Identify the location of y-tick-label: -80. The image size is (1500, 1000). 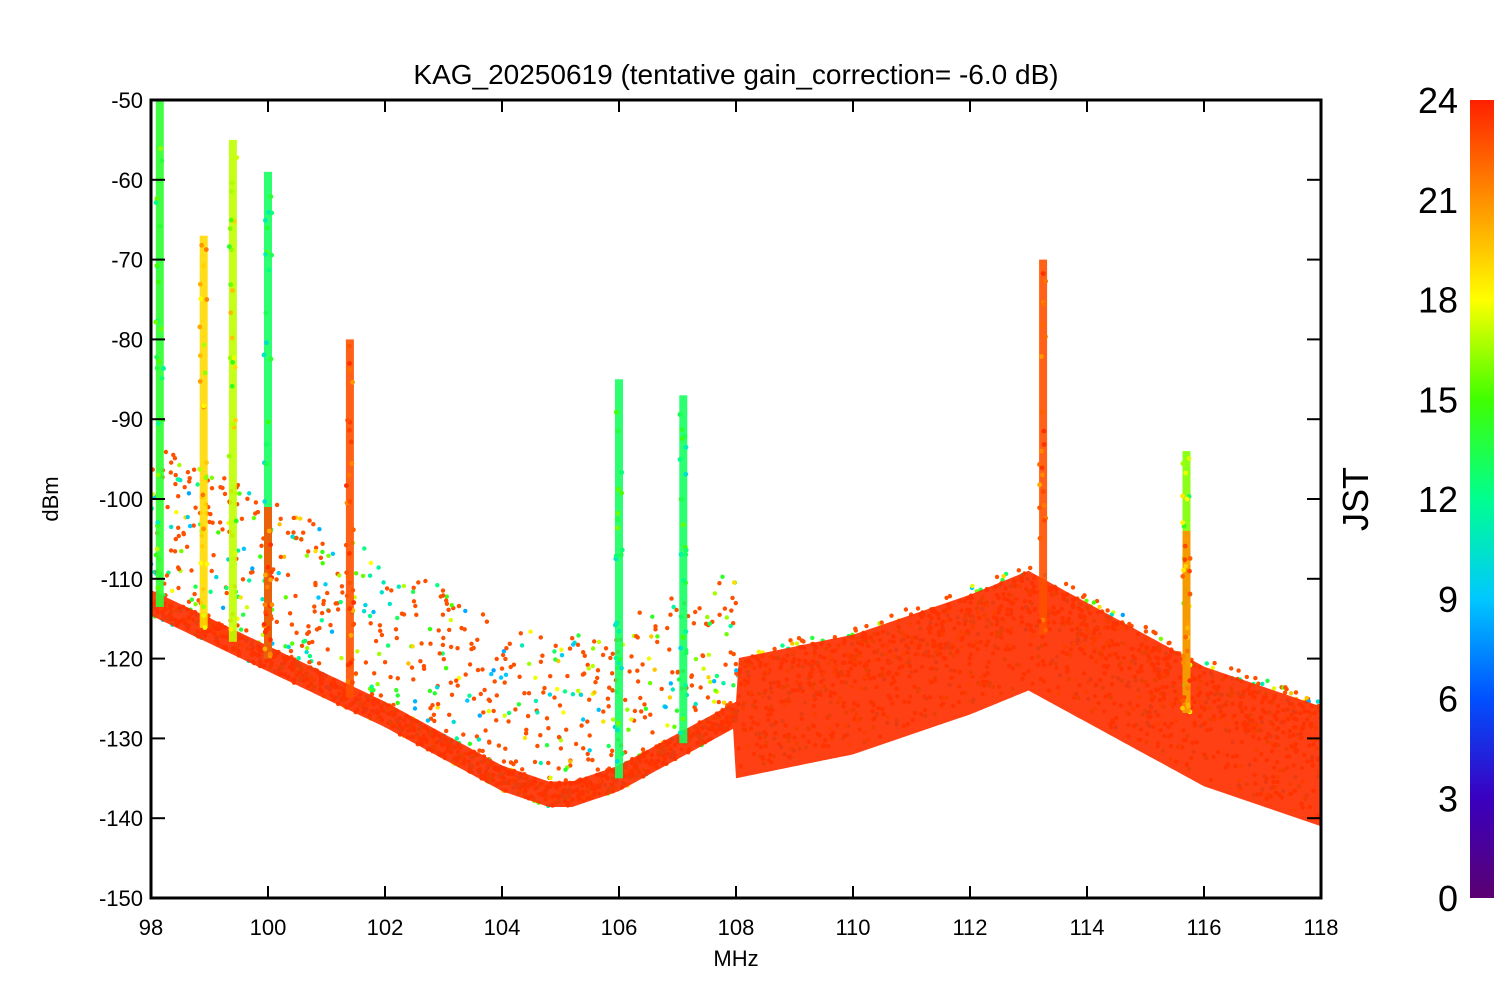
(127, 339).